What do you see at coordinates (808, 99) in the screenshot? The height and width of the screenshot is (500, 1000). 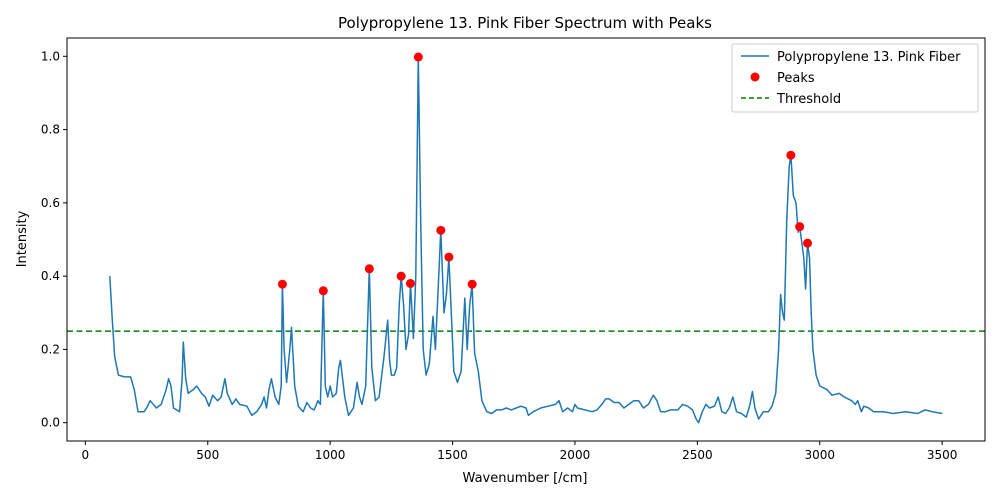 I see `legend-label-threshold: Threshold` at bounding box center [808, 99].